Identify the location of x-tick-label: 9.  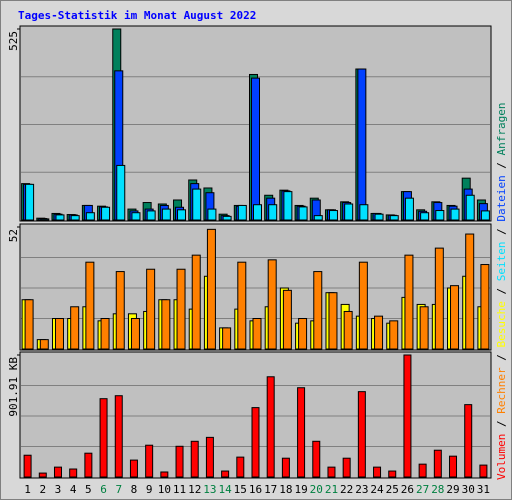
(149, 489).